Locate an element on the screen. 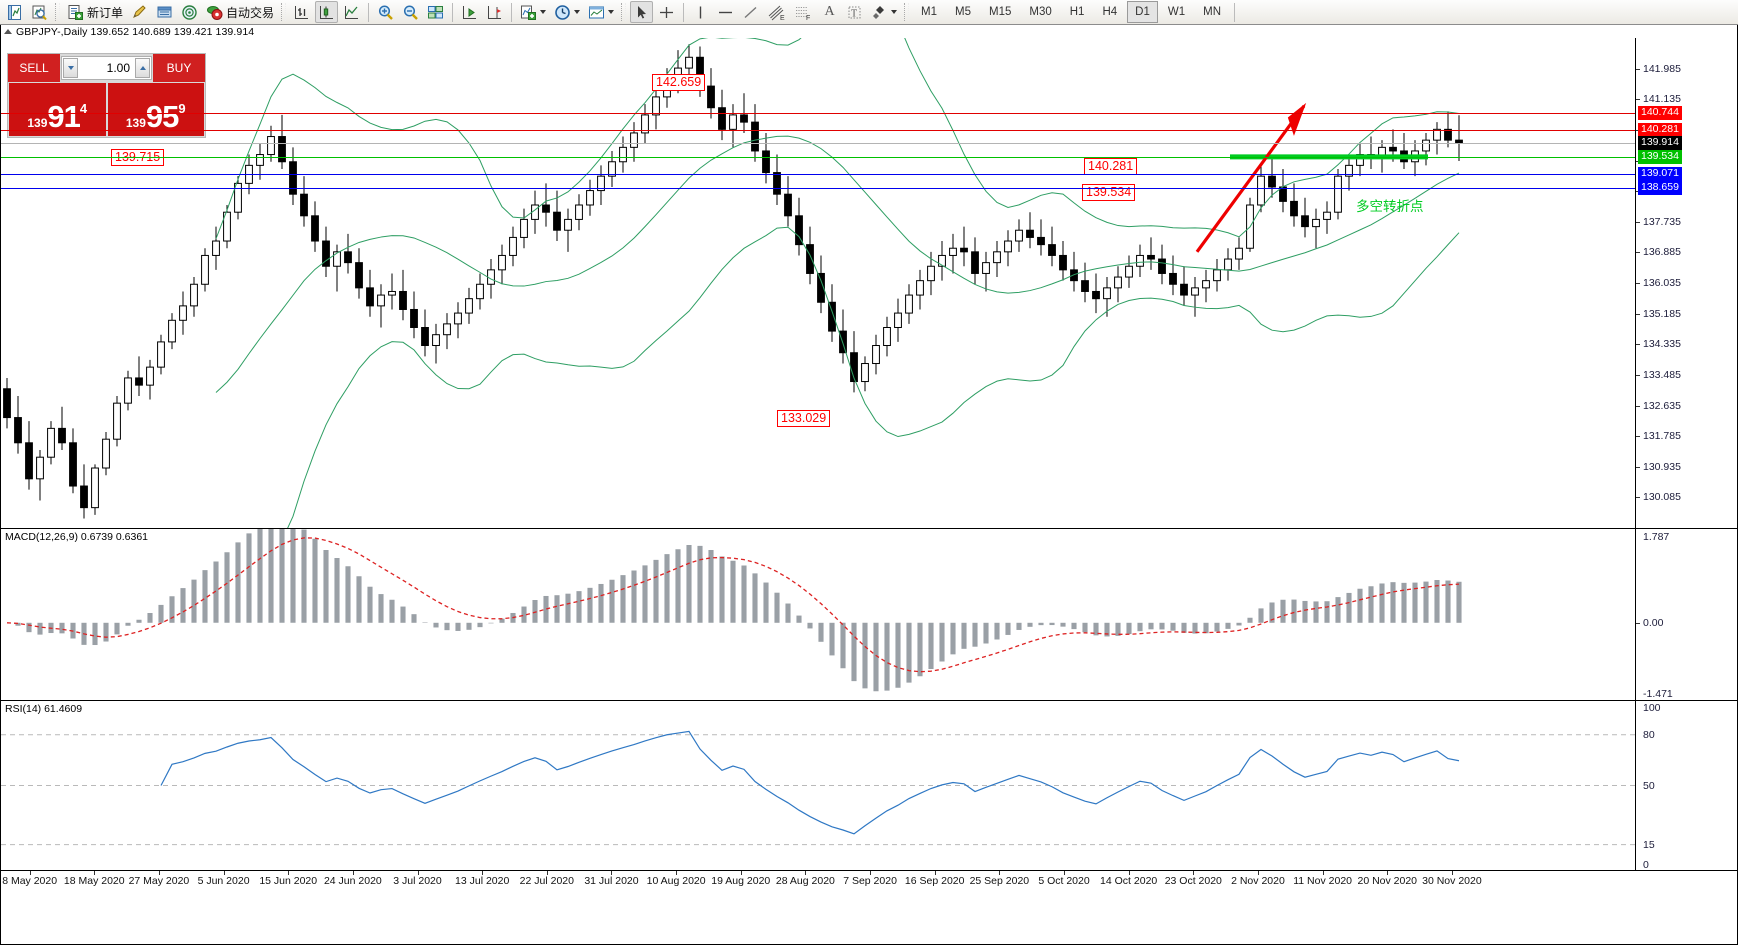  volume-value: 1.00 is located at coordinates (118, 68).